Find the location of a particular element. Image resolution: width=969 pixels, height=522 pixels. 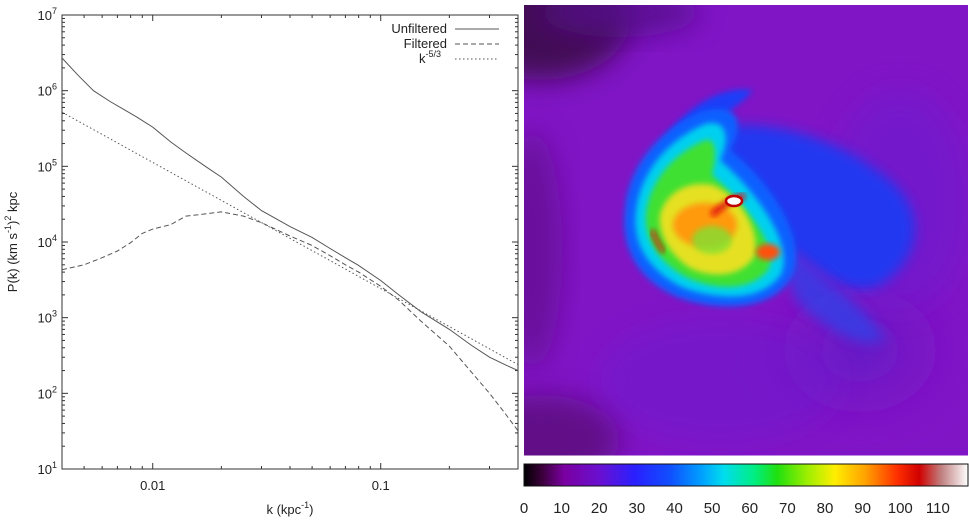

colorbar-tick-label: 80 is located at coordinates (825, 508).